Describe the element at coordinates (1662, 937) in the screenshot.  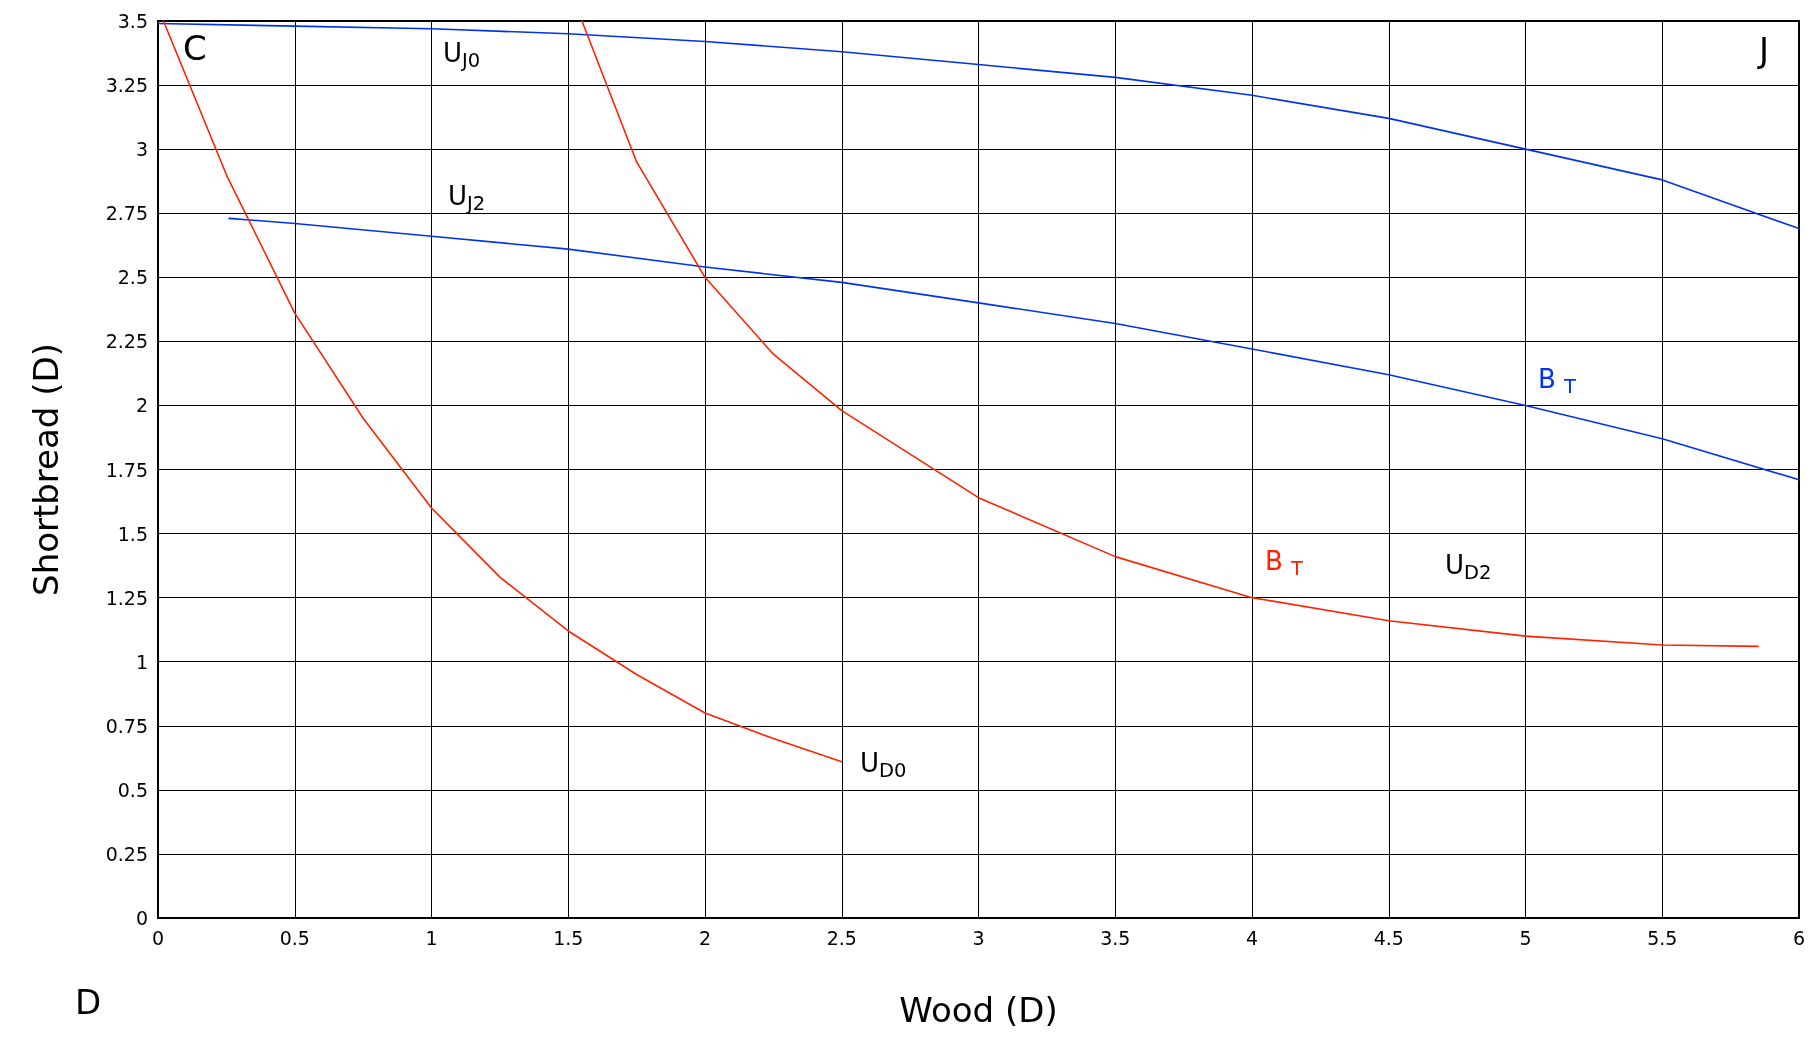
I see `x-tick-label: 5.5` at that location.